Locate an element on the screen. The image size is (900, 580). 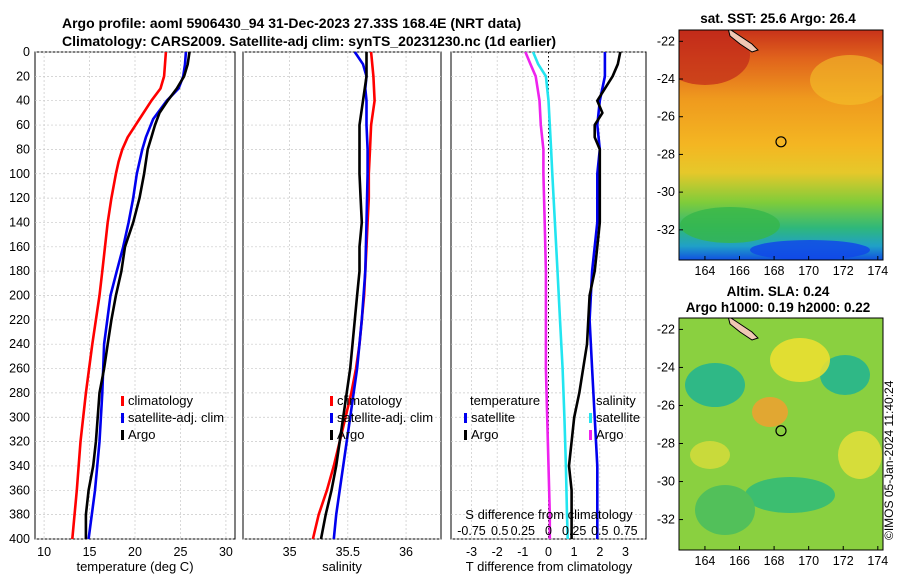
x-tick-label: 20 is located at coordinates (135, 552).